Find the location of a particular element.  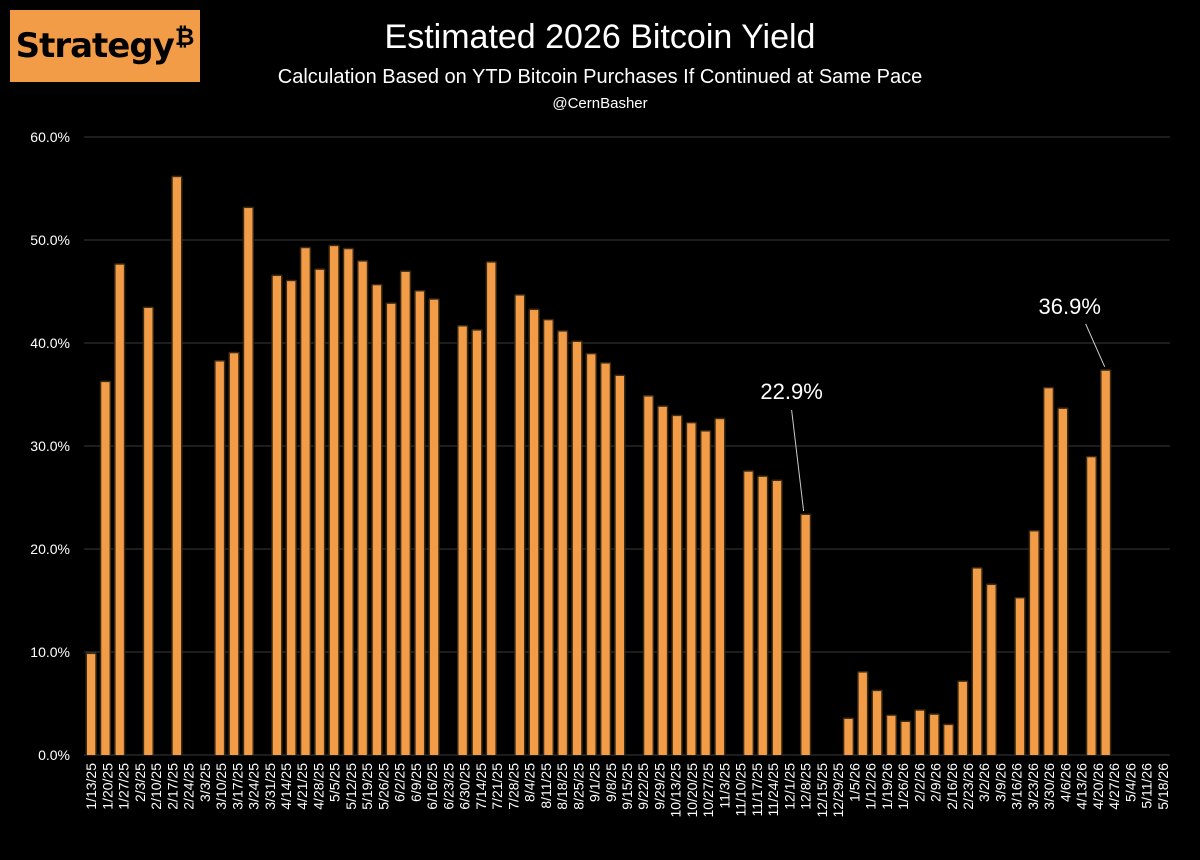

y-tick-label: 10.0% is located at coordinates (50, 652).